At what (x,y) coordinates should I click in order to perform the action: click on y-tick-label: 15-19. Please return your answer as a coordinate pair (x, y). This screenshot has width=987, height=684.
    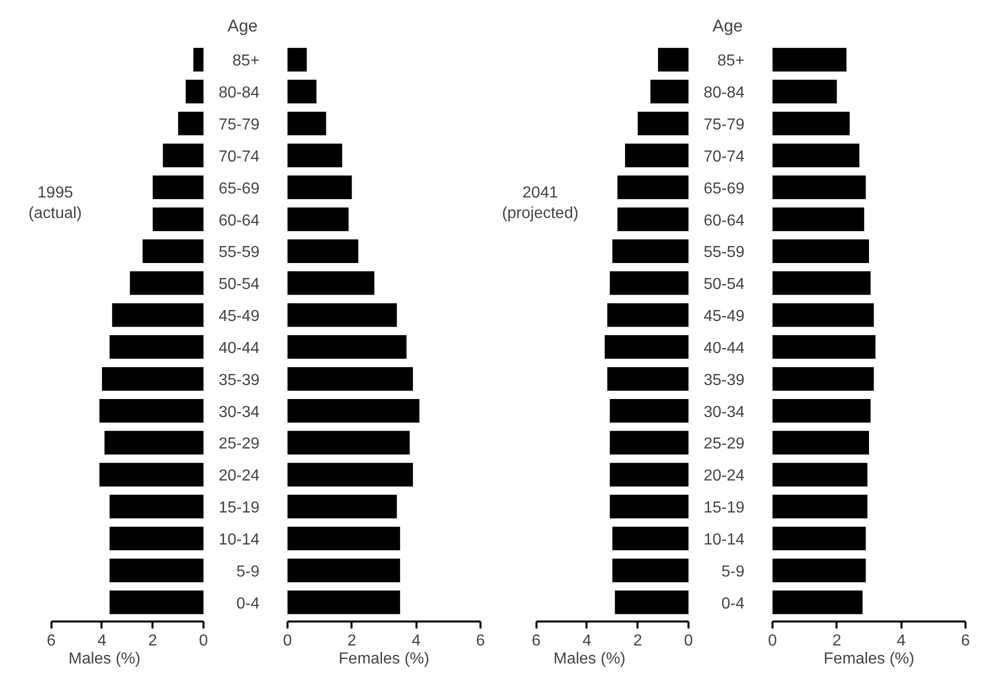
    Looking at the image, I should click on (724, 508).